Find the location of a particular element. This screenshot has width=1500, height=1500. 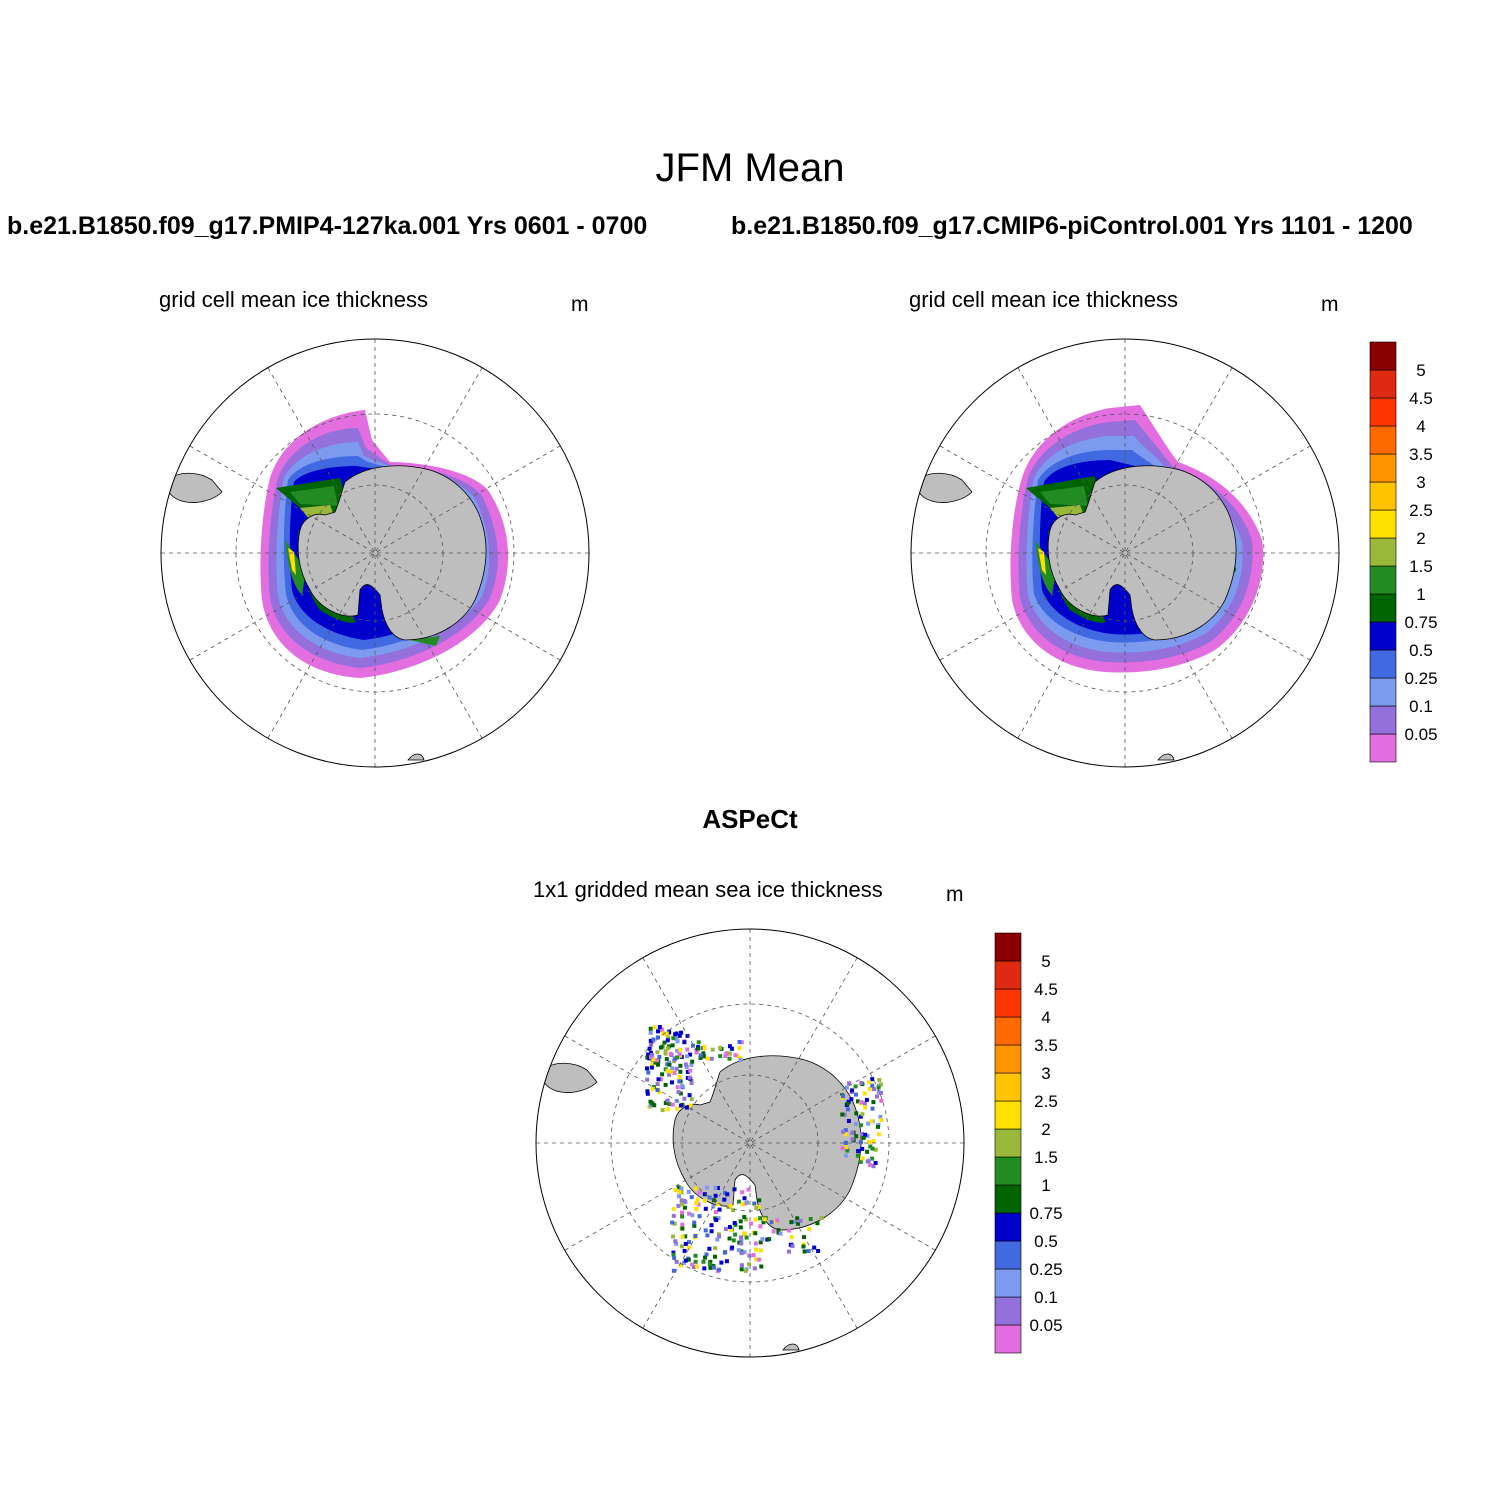

panel-3-units: m is located at coordinates (955, 894).